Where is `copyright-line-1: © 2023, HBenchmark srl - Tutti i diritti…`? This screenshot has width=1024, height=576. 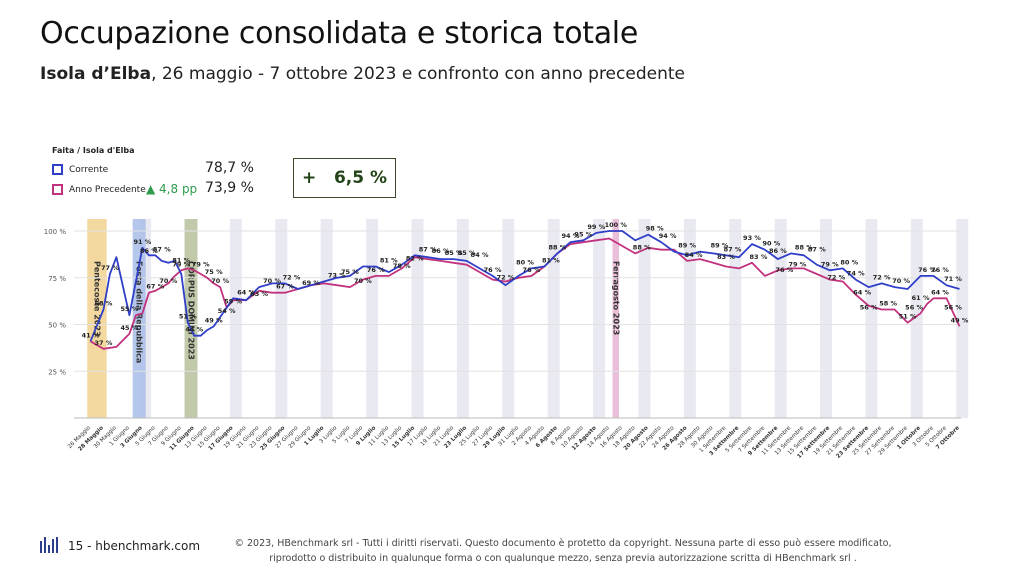 copyright-line-1: © 2023, HBenchmark srl - Tutti i diritti… is located at coordinates (563, 543).